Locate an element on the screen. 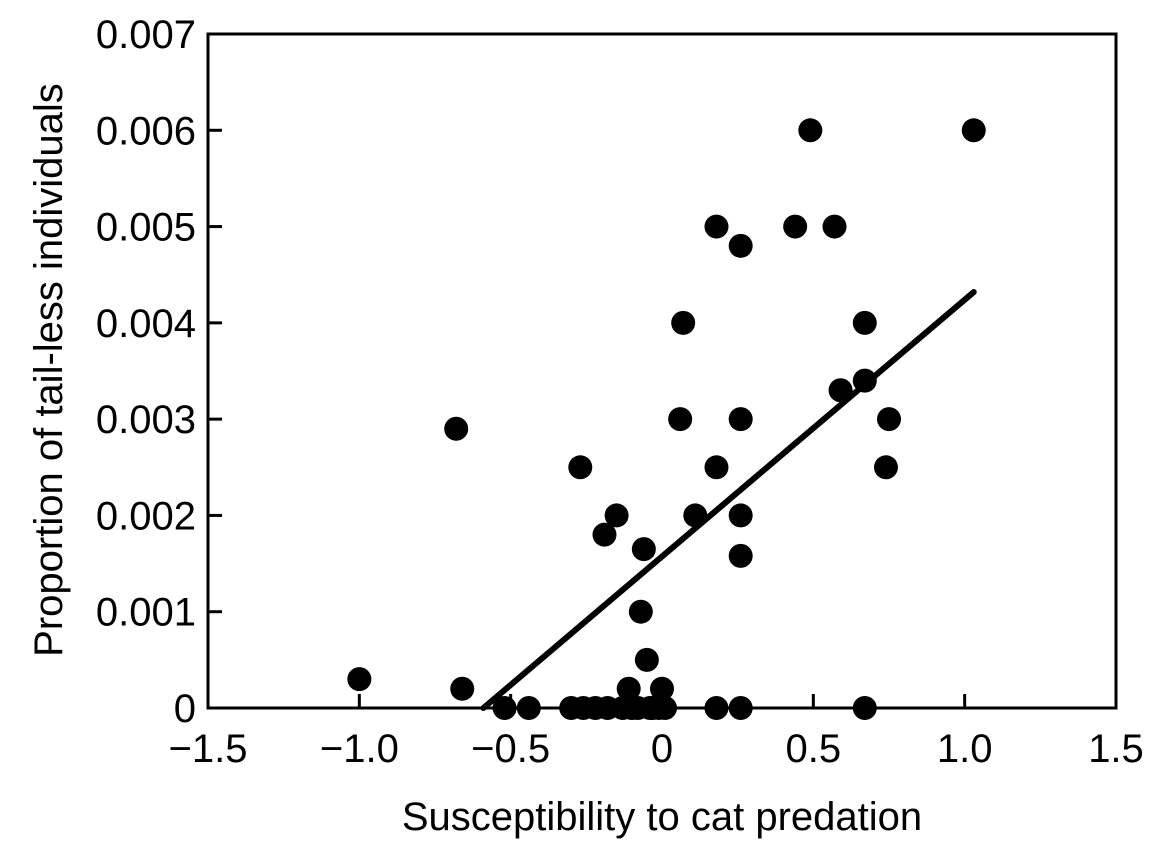 Image resolution: width=1172 pixels, height=855 pixels. y-axis-ticks is located at coordinates (215, 371).